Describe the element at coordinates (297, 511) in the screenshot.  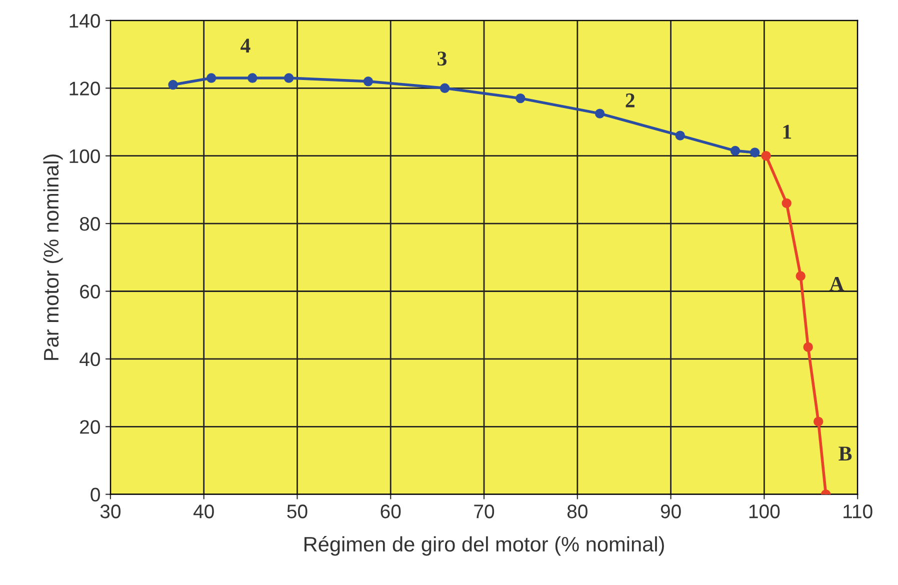
I see `x-tick-label: 50` at that location.